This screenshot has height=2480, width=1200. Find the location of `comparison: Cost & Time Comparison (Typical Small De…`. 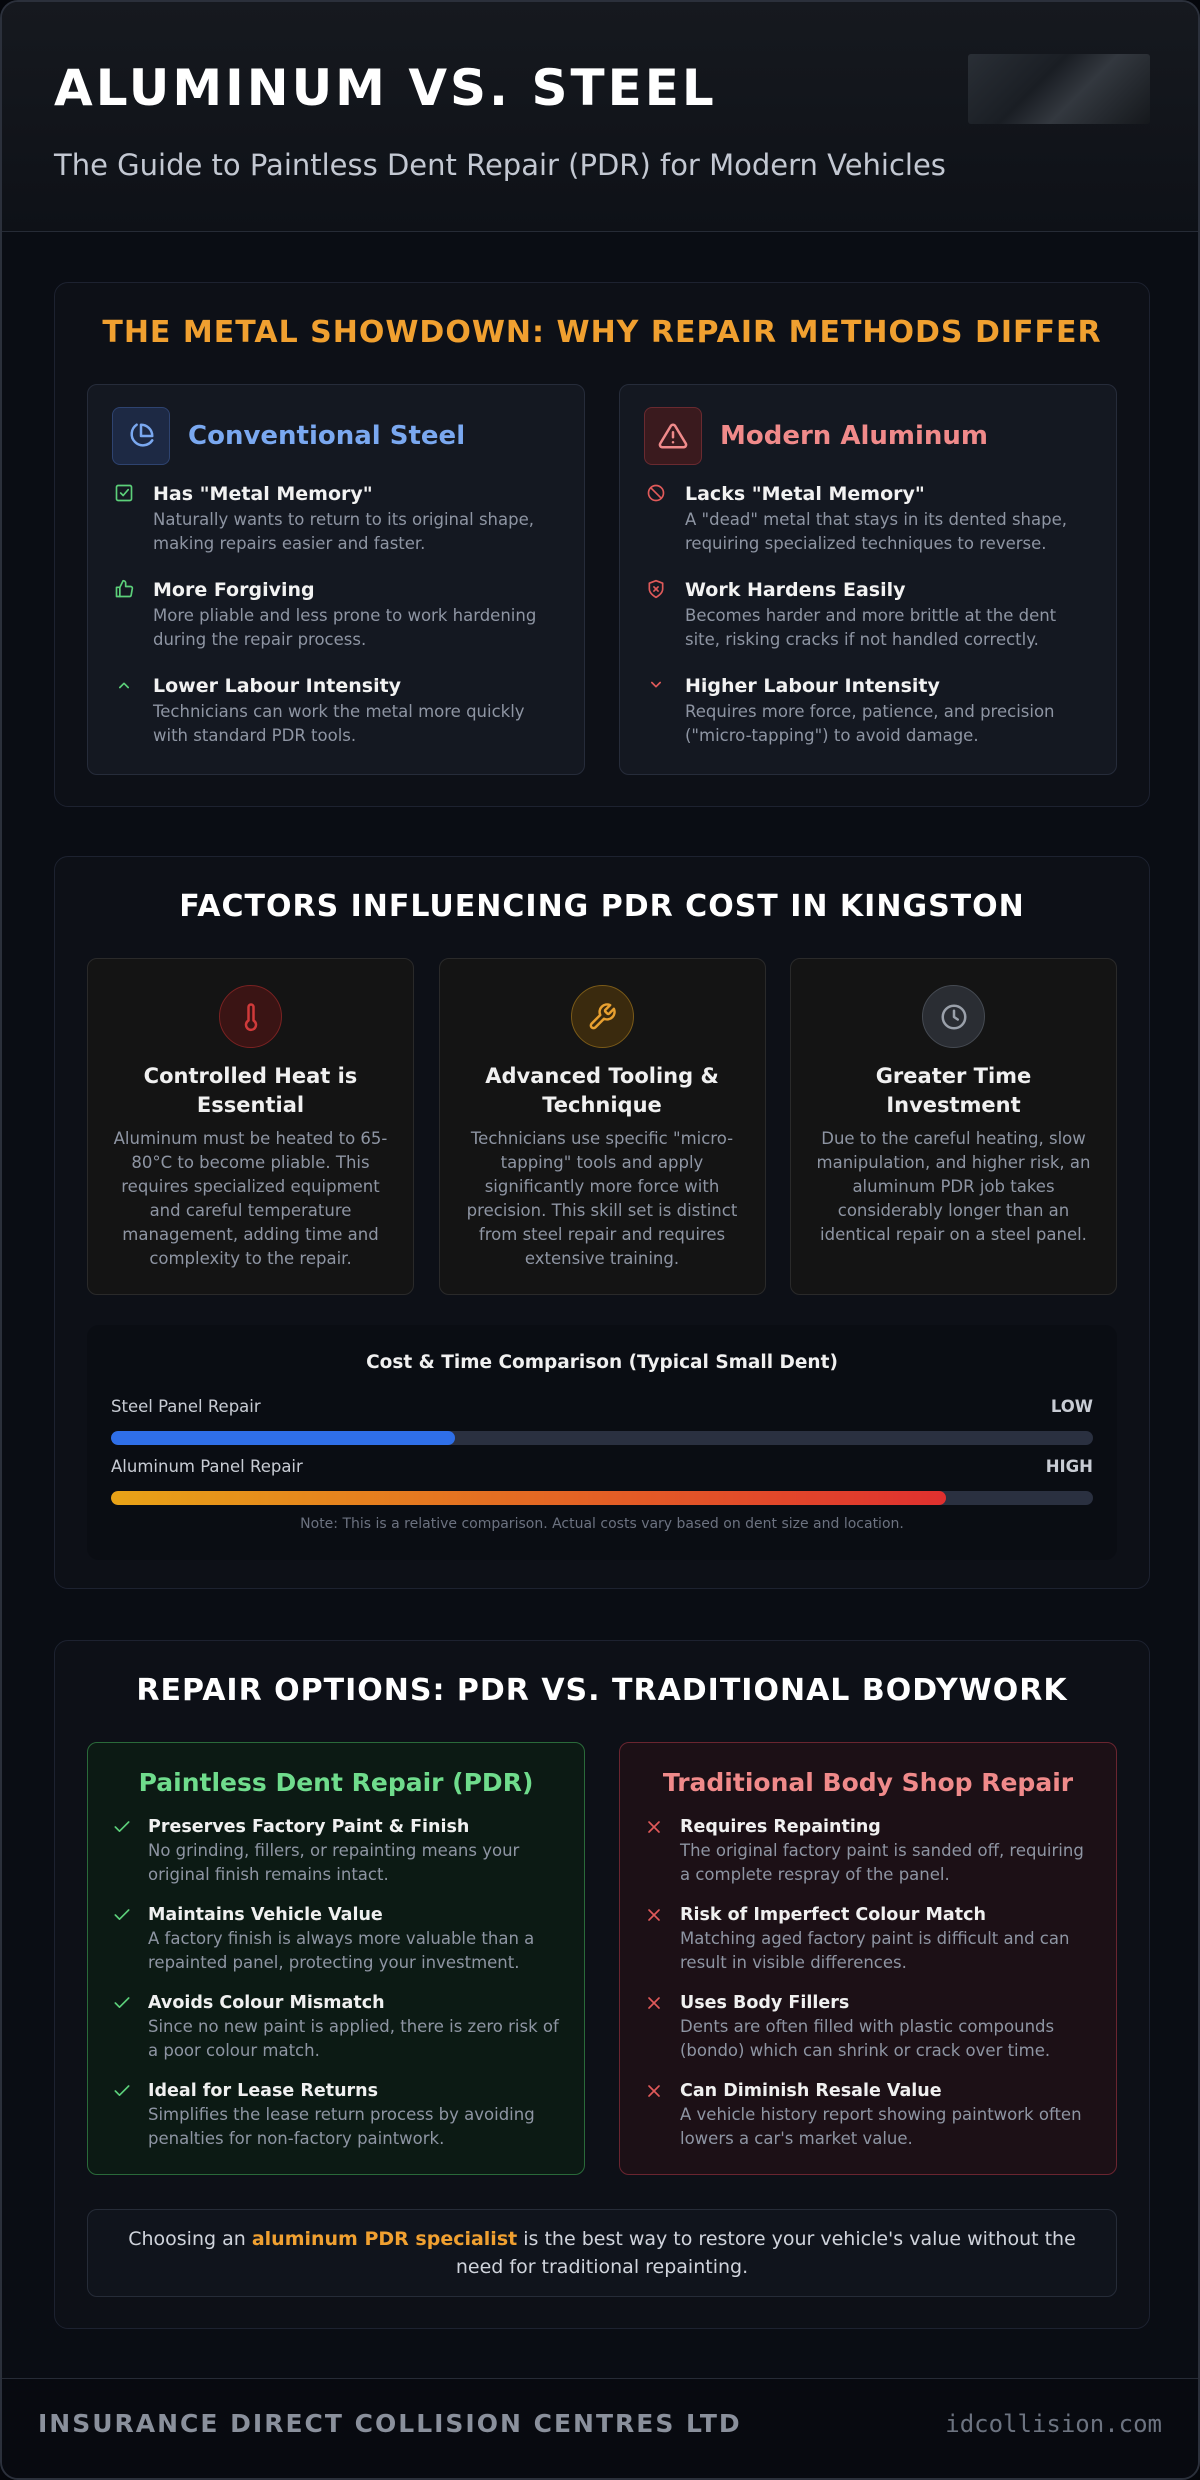

comparison: Cost & Time Comparison (Typical Small De… is located at coordinates (602, 1442).